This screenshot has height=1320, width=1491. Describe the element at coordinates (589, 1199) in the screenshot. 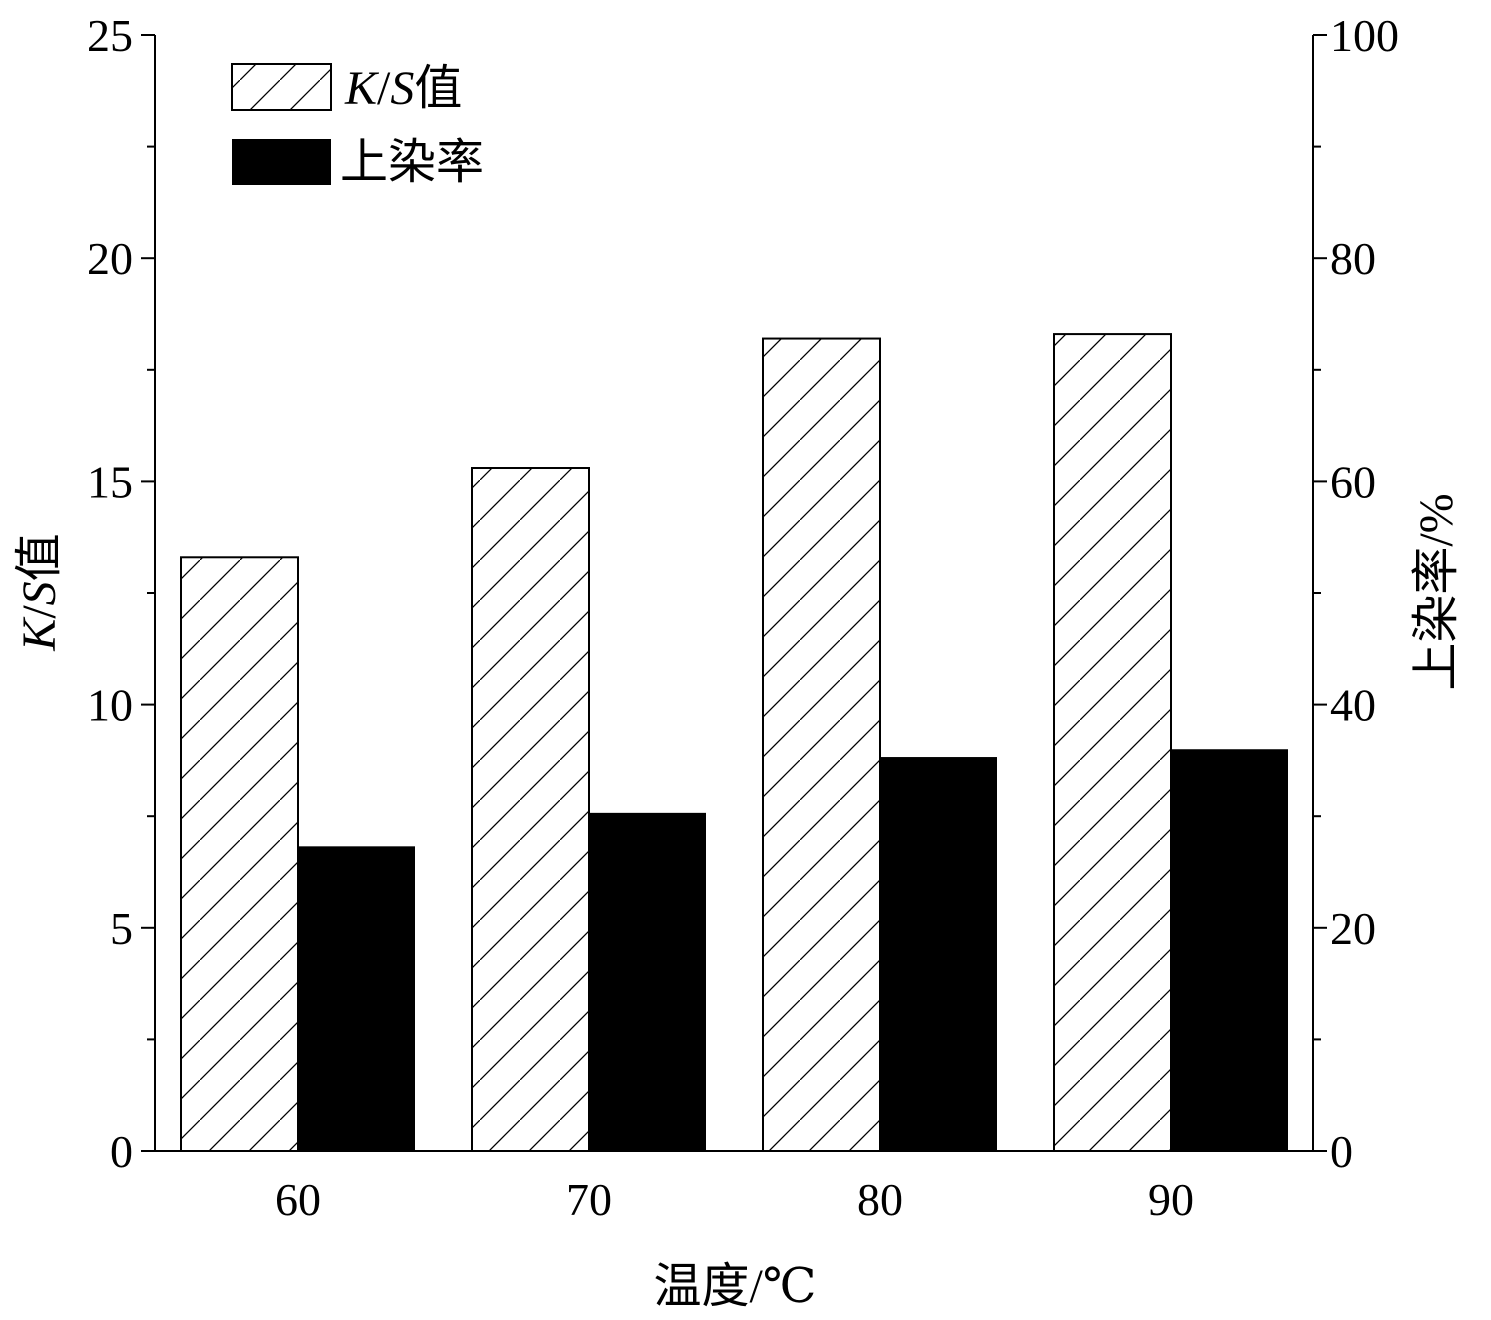

I see `x-tick-label-70: 70` at that location.